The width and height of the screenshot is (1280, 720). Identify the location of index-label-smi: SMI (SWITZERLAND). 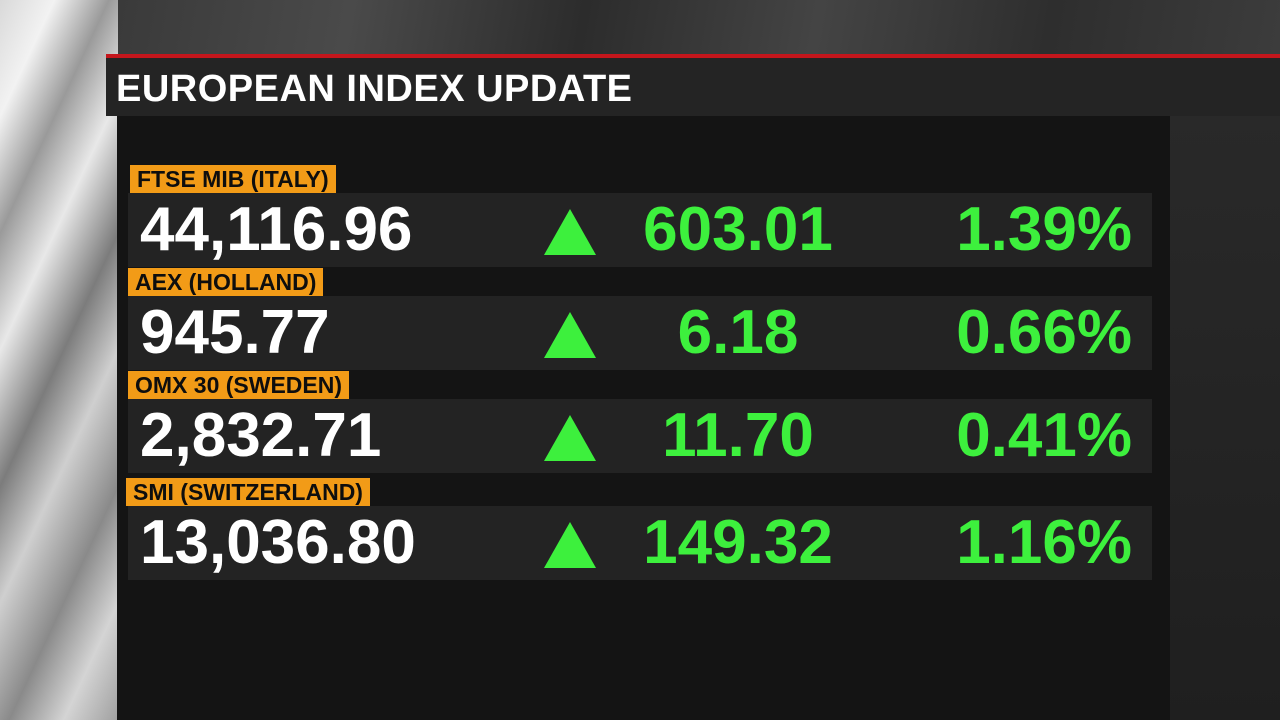
(248, 492).